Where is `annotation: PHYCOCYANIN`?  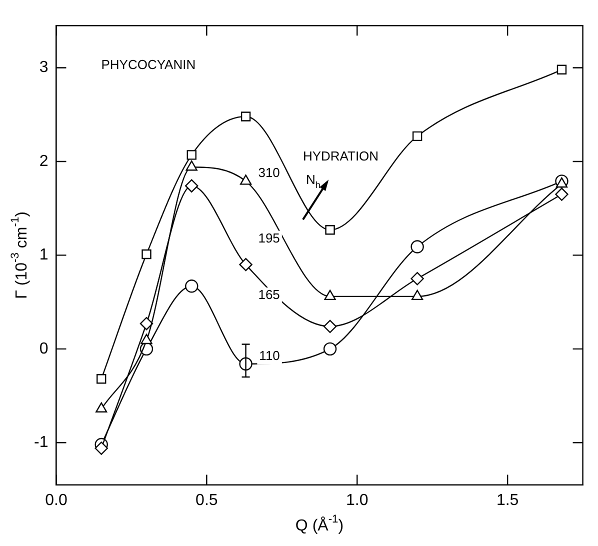
annotation: PHYCOCYANIN is located at coordinates (148, 64).